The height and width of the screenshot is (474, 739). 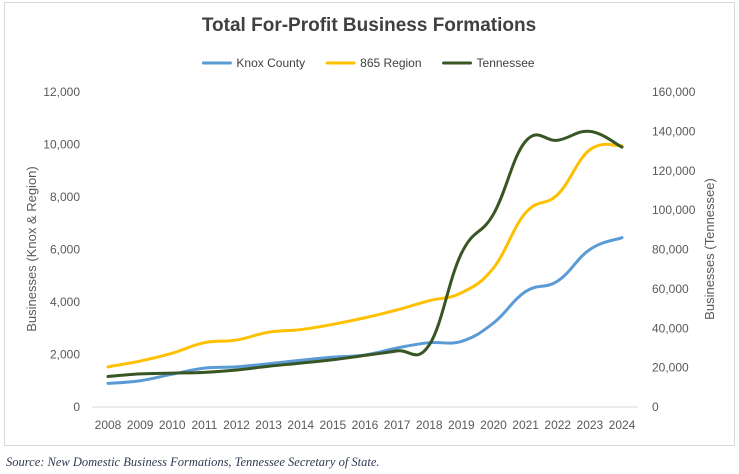 What do you see at coordinates (525, 425) in the screenshot?
I see `x-tick-label: 2021` at bounding box center [525, 425].